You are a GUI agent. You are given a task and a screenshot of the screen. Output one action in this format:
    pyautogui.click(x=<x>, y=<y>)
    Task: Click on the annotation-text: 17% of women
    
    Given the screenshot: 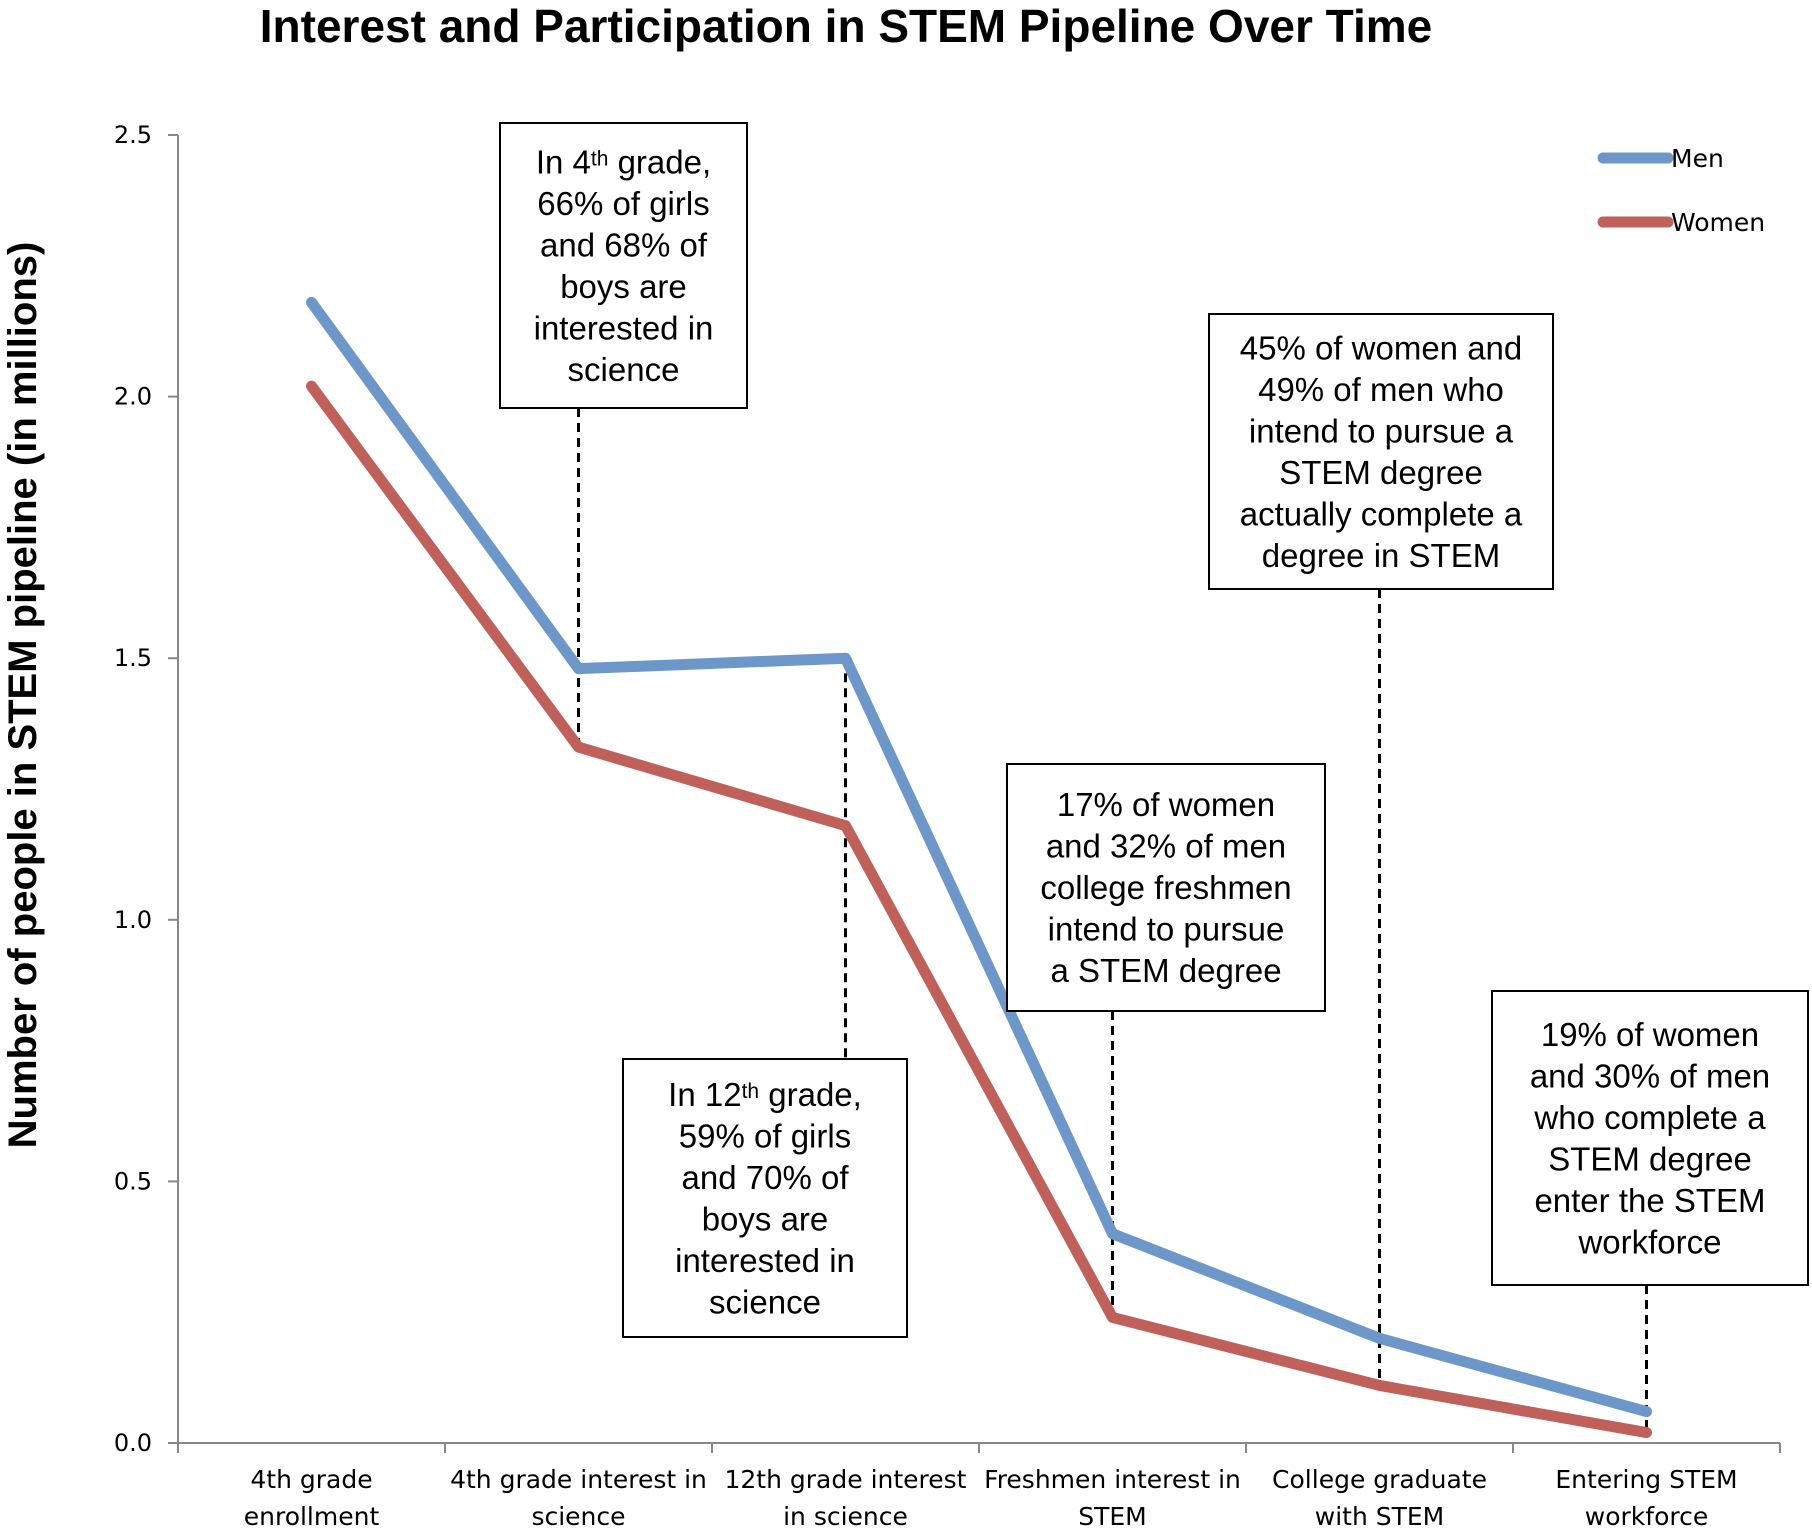 What is the action you would take?
    pyautogui.click(x=1166, y=804)
    